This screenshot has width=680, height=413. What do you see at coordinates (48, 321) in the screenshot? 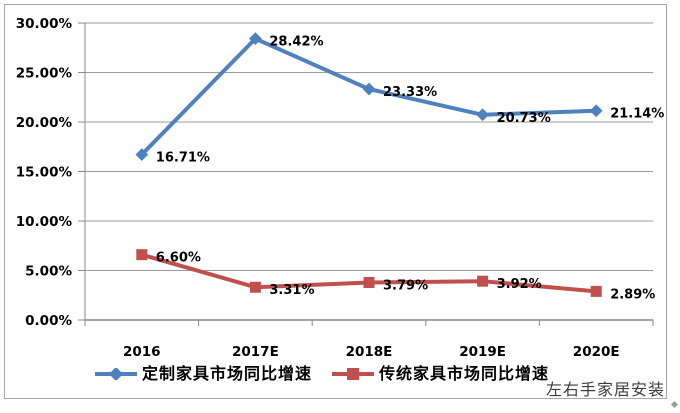
I see `y-tick-label: 0.00%` at bounding box center [48, 321].